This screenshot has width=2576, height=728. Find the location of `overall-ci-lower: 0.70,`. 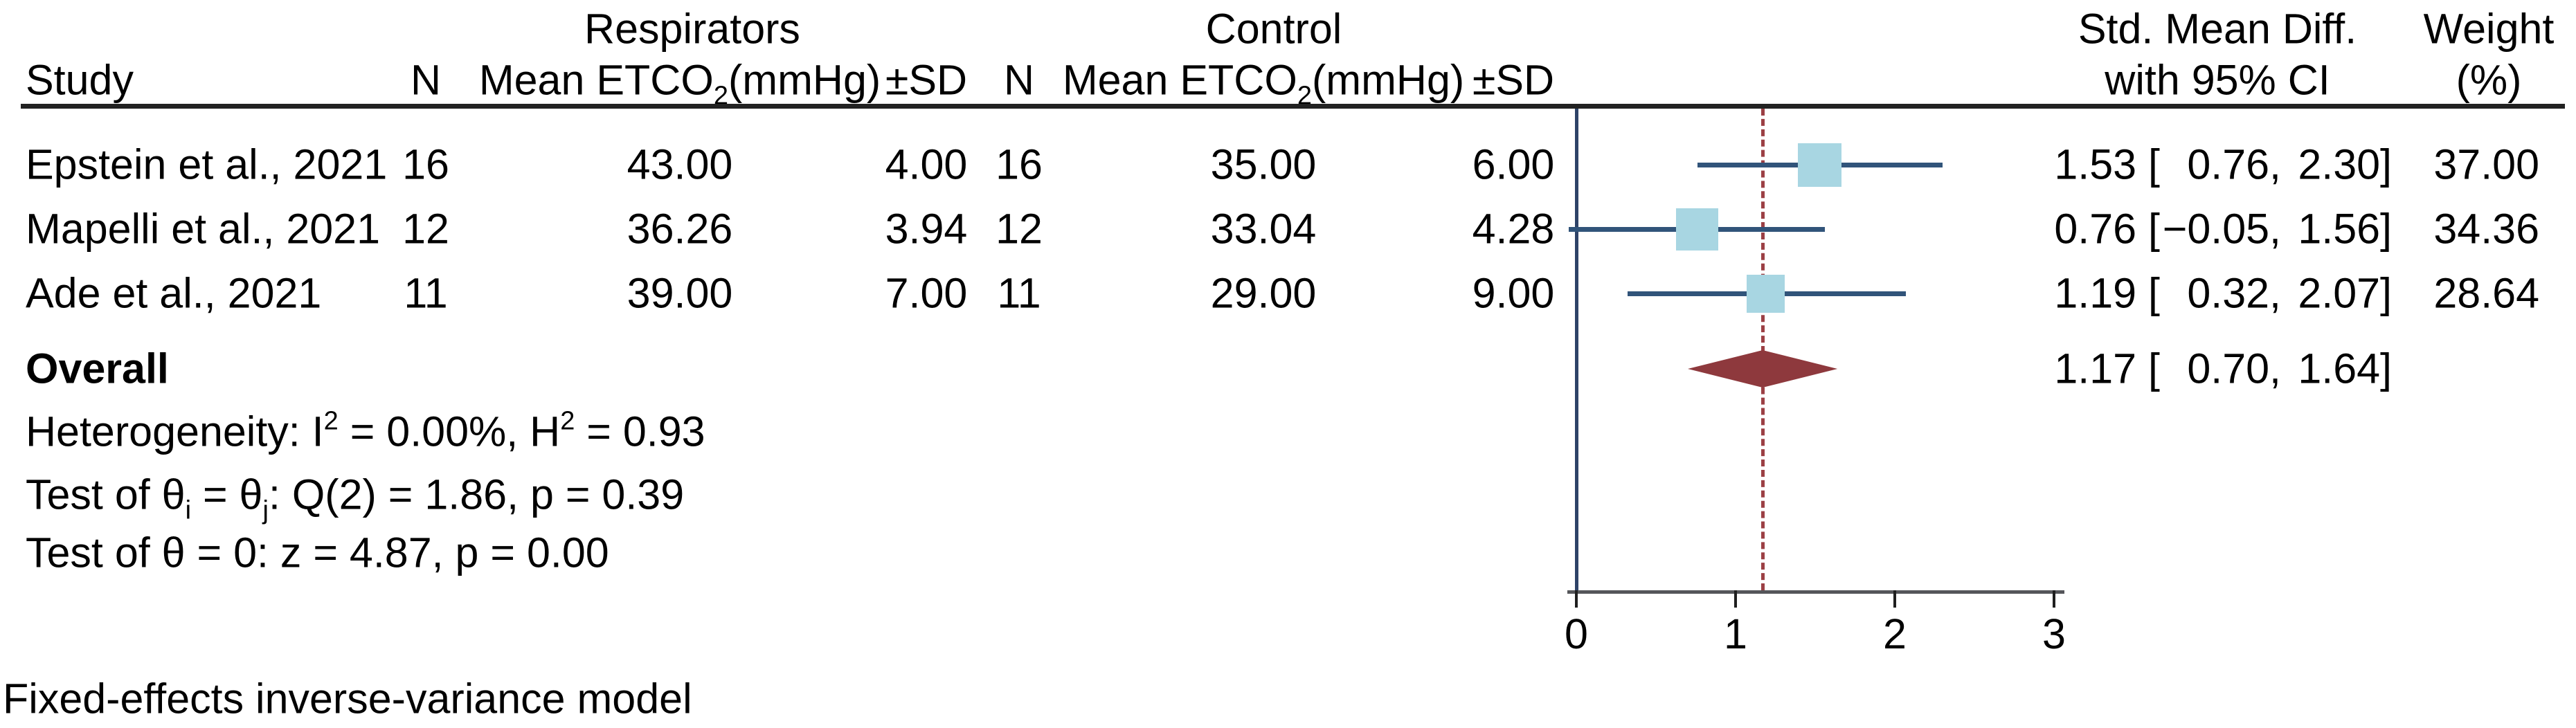

overall-ci-lower: 0.70, is located at coordinates (2234, 368).